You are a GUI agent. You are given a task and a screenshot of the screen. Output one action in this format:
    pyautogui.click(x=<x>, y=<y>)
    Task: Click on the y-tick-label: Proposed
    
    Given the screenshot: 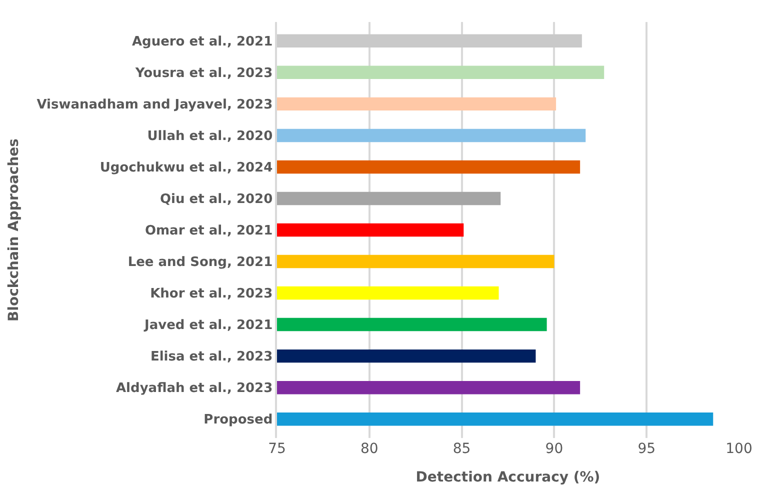 What is the action you would take?
    pyautogui.click(x=238, y=420)
    